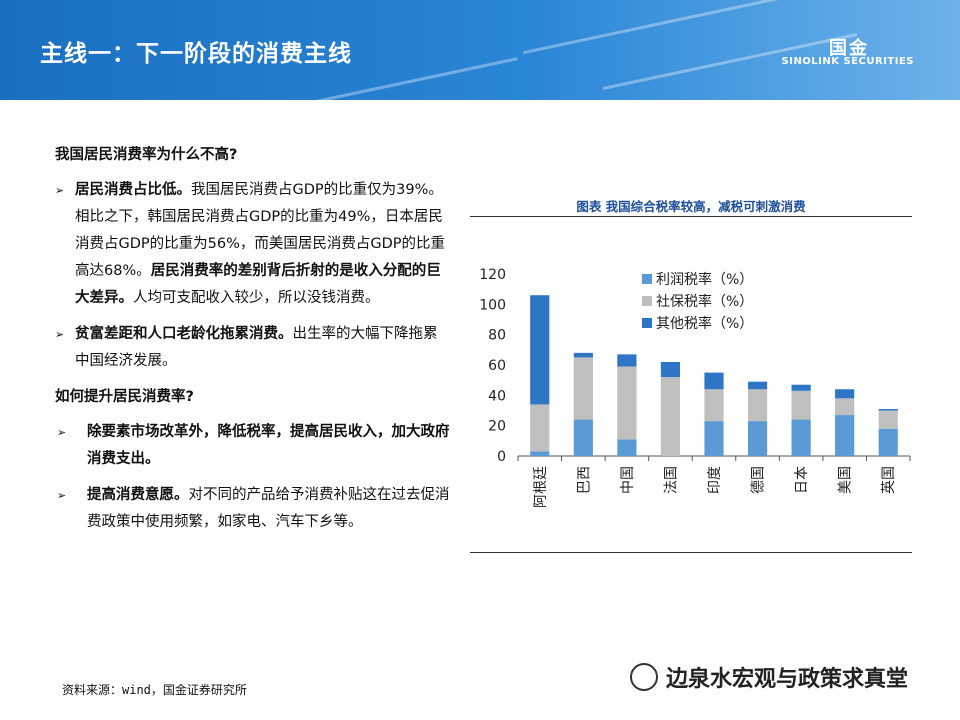 The image size is (960, 720). What do you see at coordinates (501, 457) in the screenshot?
I see `y-tick-label: 0` at bounding box center [501, 457].